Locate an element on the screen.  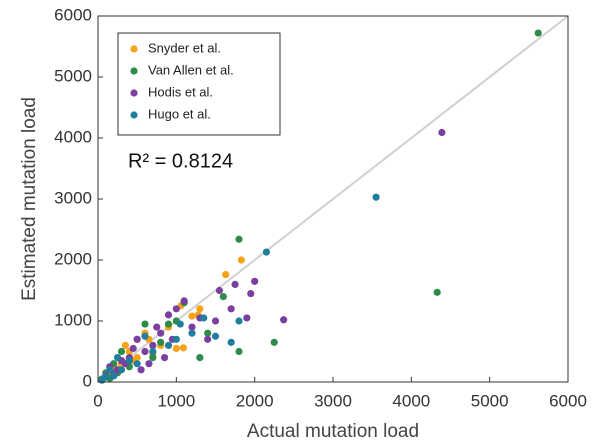
y-axis-label: Estimated mutation load is located at coordinates (29, 199).